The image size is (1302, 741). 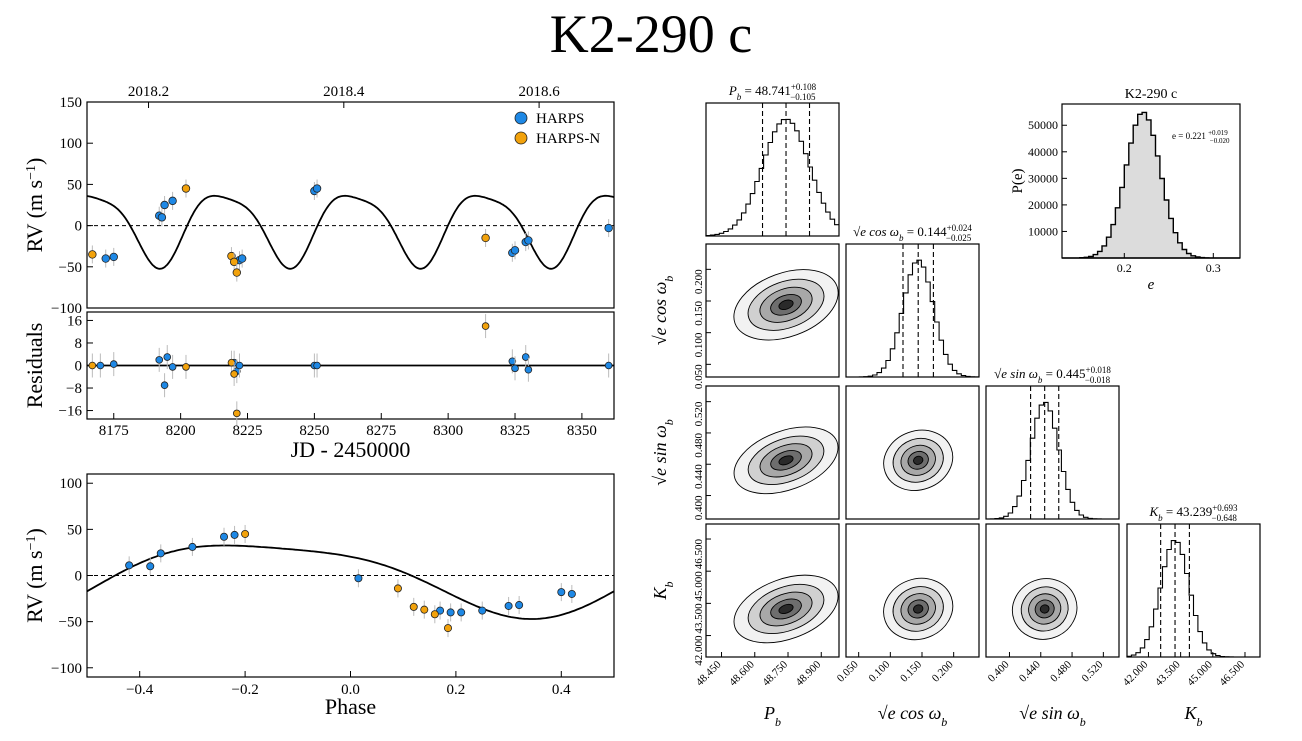 What do you see at coordinates (560, 119) in the screenshot?
I see `legend-label: HARPS` at bounding box center [560, 119].